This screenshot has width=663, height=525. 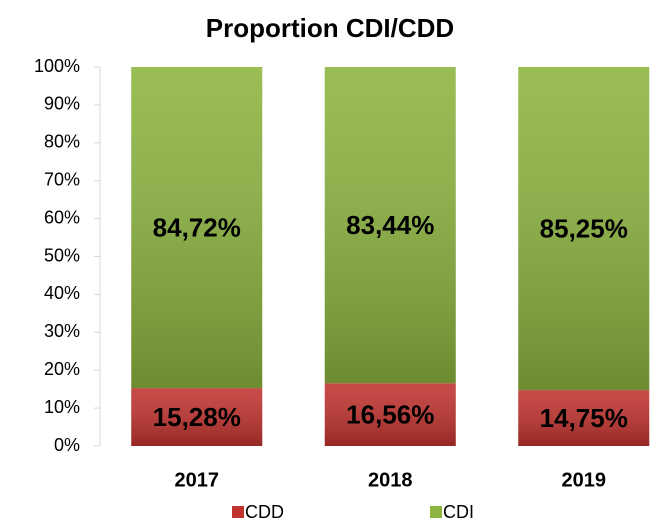 I want to click on data-label: 84,72%, so click(x=197, y=227).